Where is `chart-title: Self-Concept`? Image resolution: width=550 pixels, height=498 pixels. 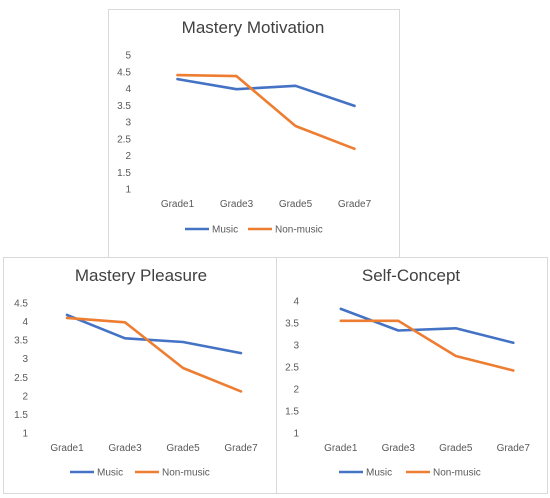
chart-title: Self-Concept is located at coordinates (411, 275).